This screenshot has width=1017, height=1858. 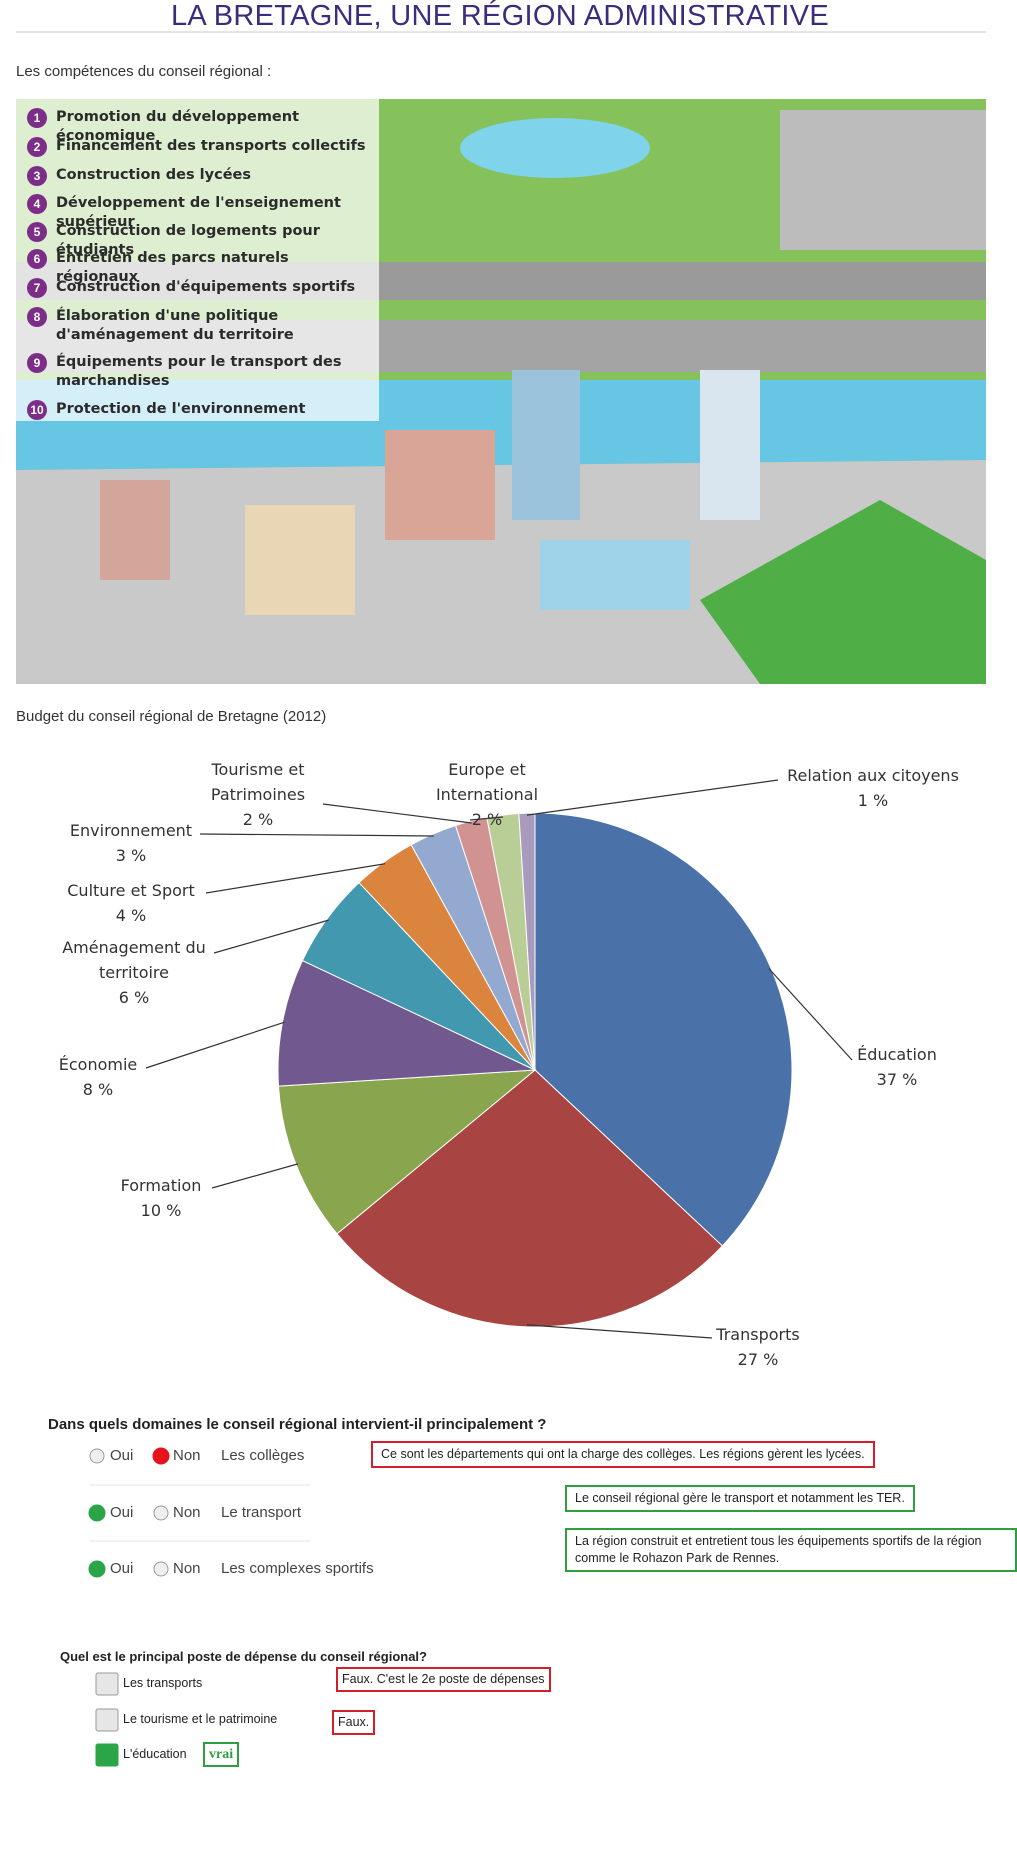 What do you see at coordinates (131, 903) in the screenshot?
I see `slice-label: Culture et Sport 4 %` at bounding box center [131, 903].